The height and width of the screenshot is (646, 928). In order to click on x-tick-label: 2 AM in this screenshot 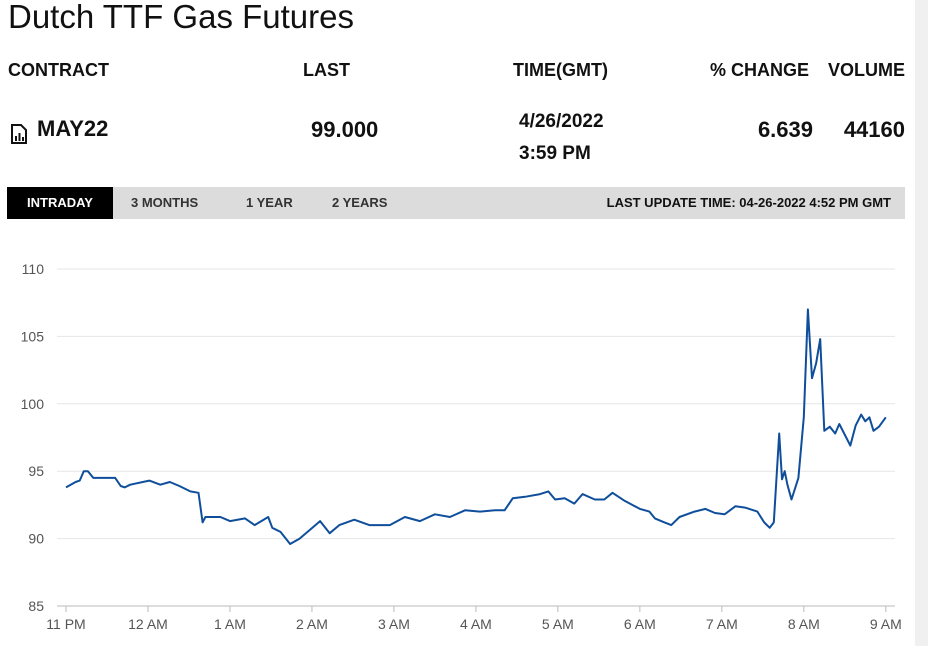, I will do `click(312, 624)`.